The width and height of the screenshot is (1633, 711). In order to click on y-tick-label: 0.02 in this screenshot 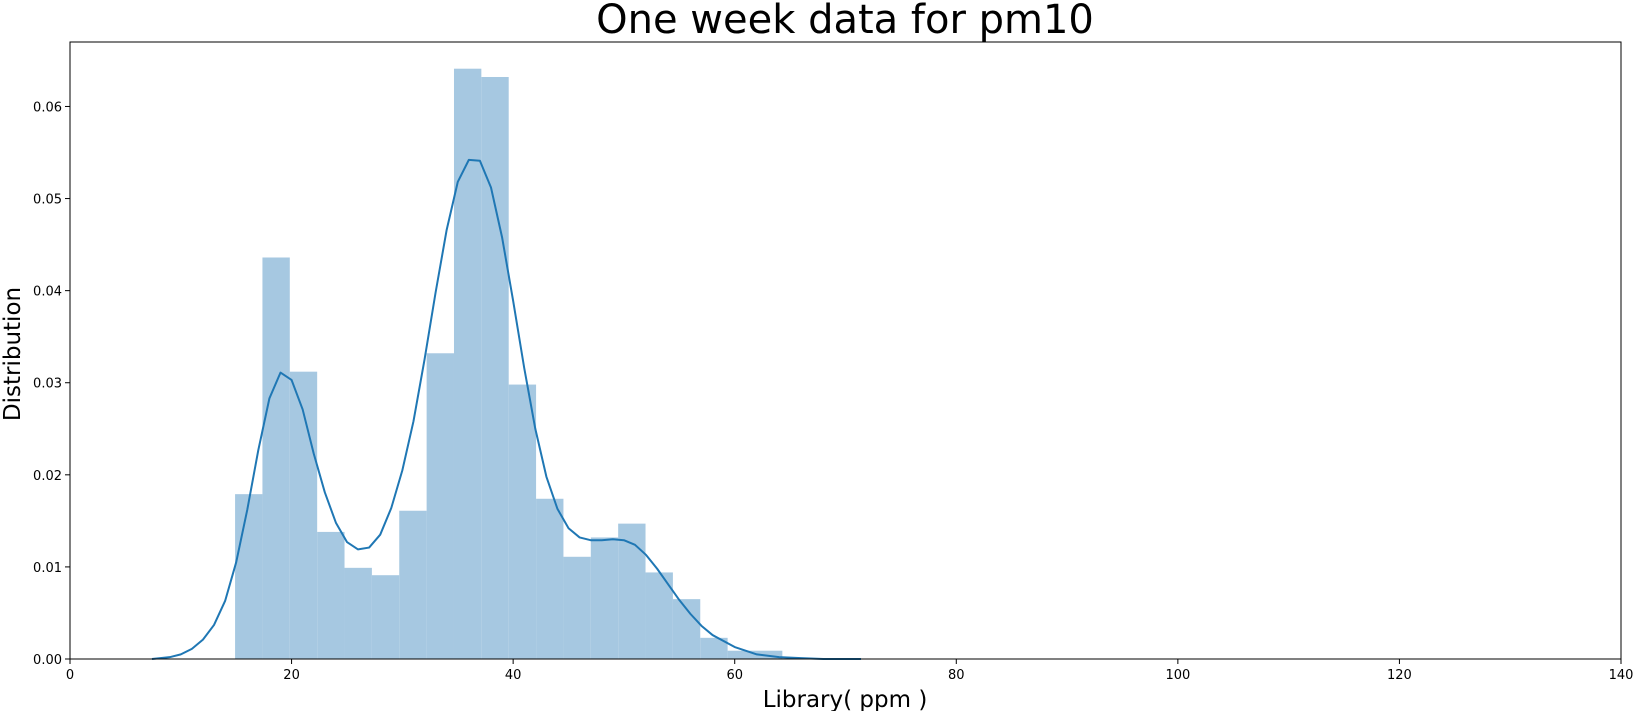, I will do `click(47, 476)`.